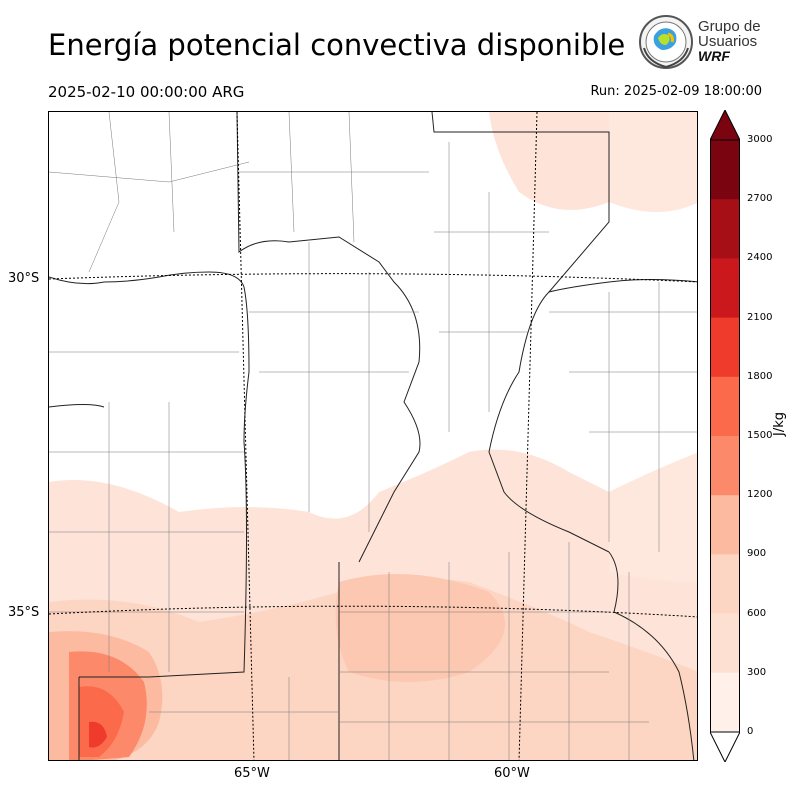 The image size is (800, 800). I want to click on colorbar-tick-label: 2400, so click(760, 258).